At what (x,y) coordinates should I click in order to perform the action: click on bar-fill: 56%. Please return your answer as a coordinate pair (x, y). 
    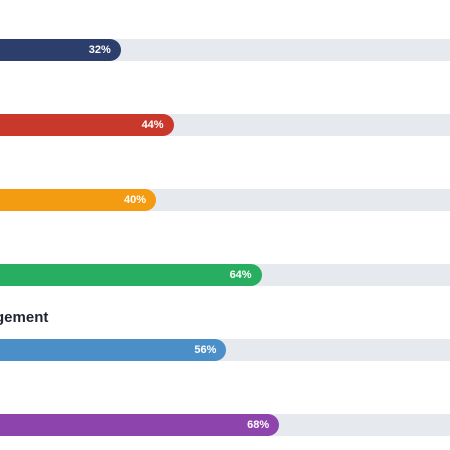
    Looking at the image, I should click on (113, 350).